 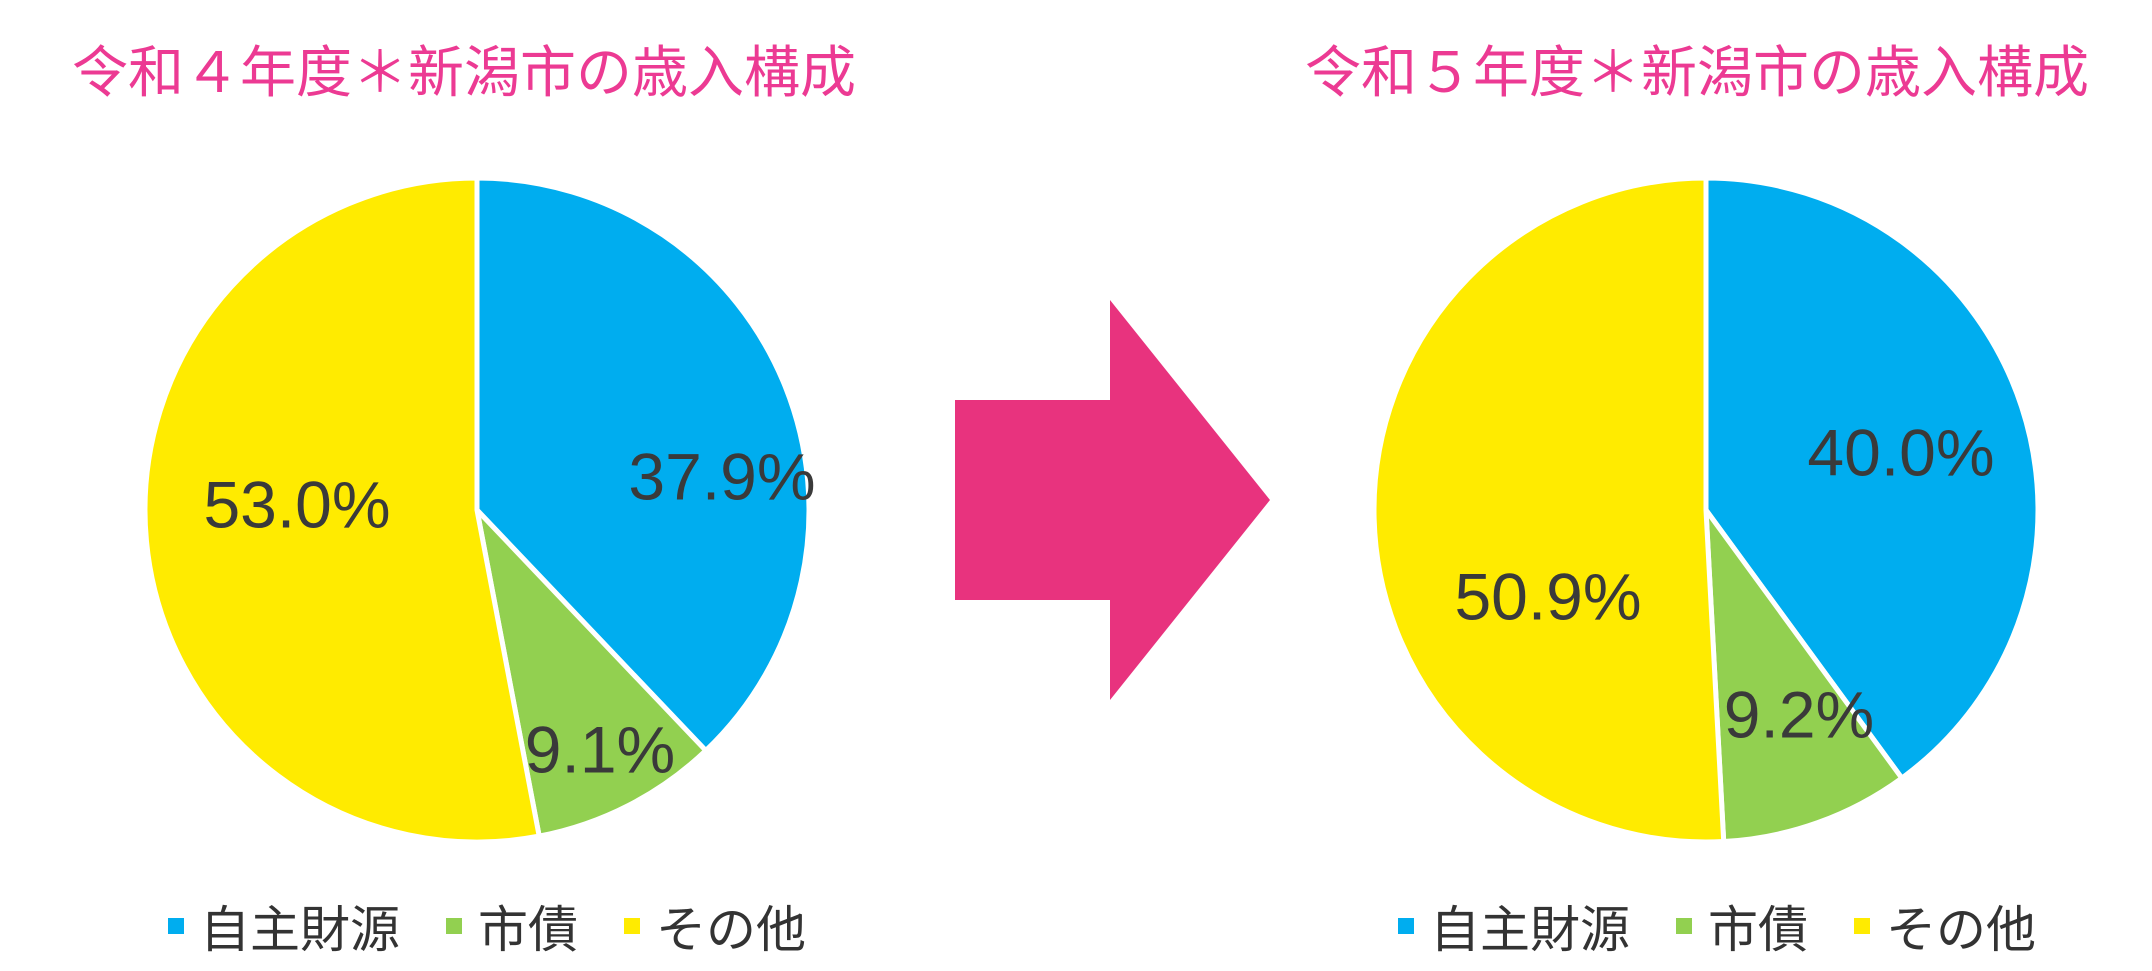 What do you see at coordinates (1799, 714) in the screenshot?
I see `data-label-shisai: 9.2%` at bounding box center [1799, 714].